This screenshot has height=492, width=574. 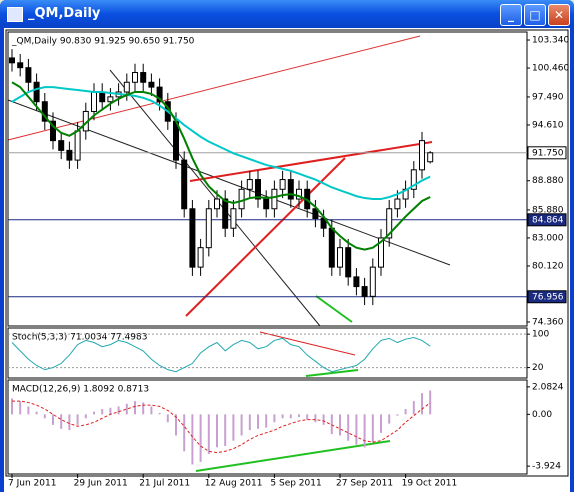 What do you see at coordinates (287, 14) in the screenshot?
I see `title-bar: _QM,Daily _ □ ✕` at bounding box center [287, 14].